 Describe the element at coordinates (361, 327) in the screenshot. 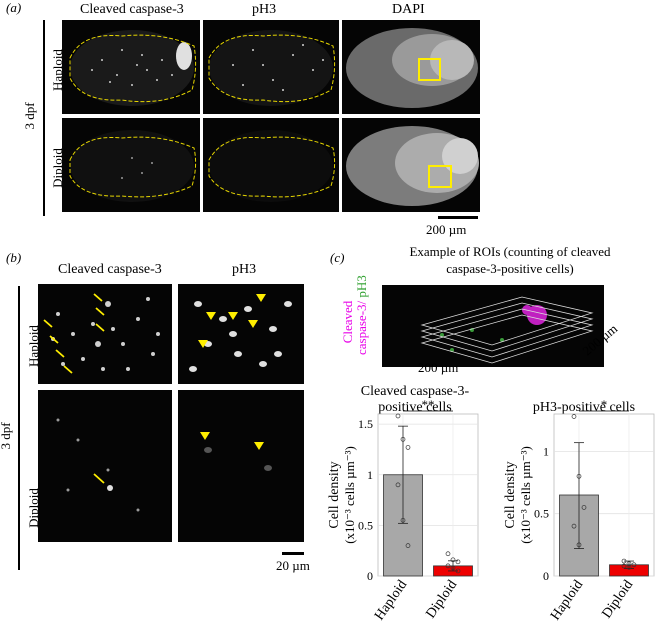

I see `stack-label-caspase: caspase-3/` at that location.